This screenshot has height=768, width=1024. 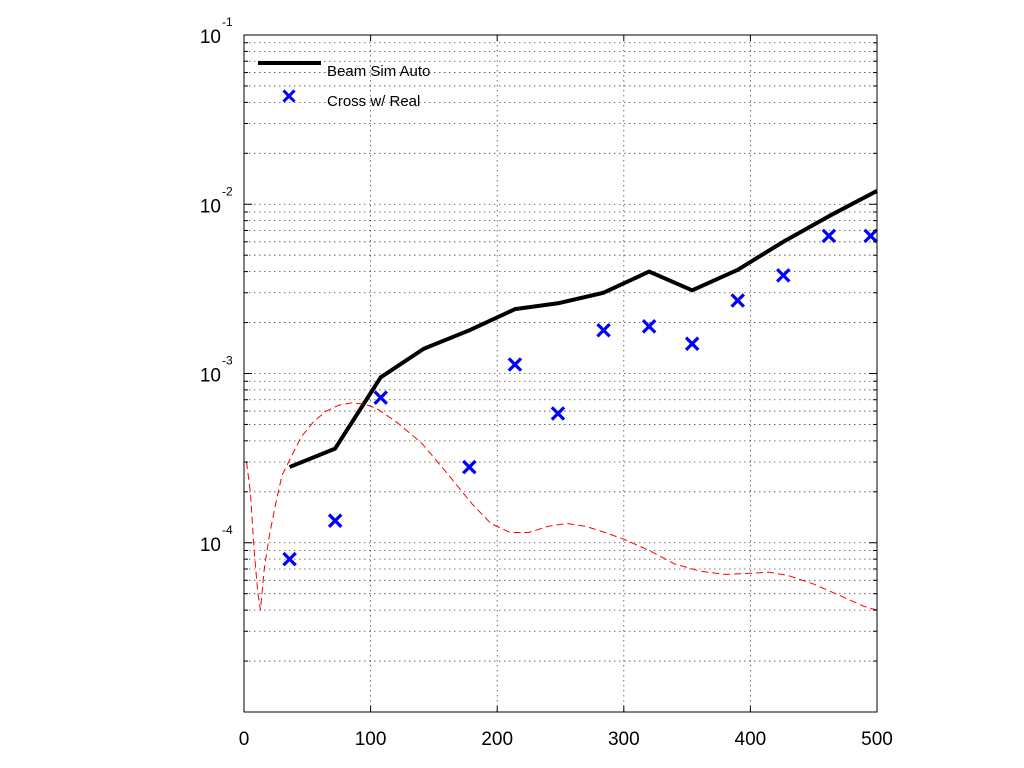 What do you see at coordinates (344, 85) in the screenshot?
I see `legend: Beam Sim Auto Cross w/ Real` at bounding box center [344, 85].